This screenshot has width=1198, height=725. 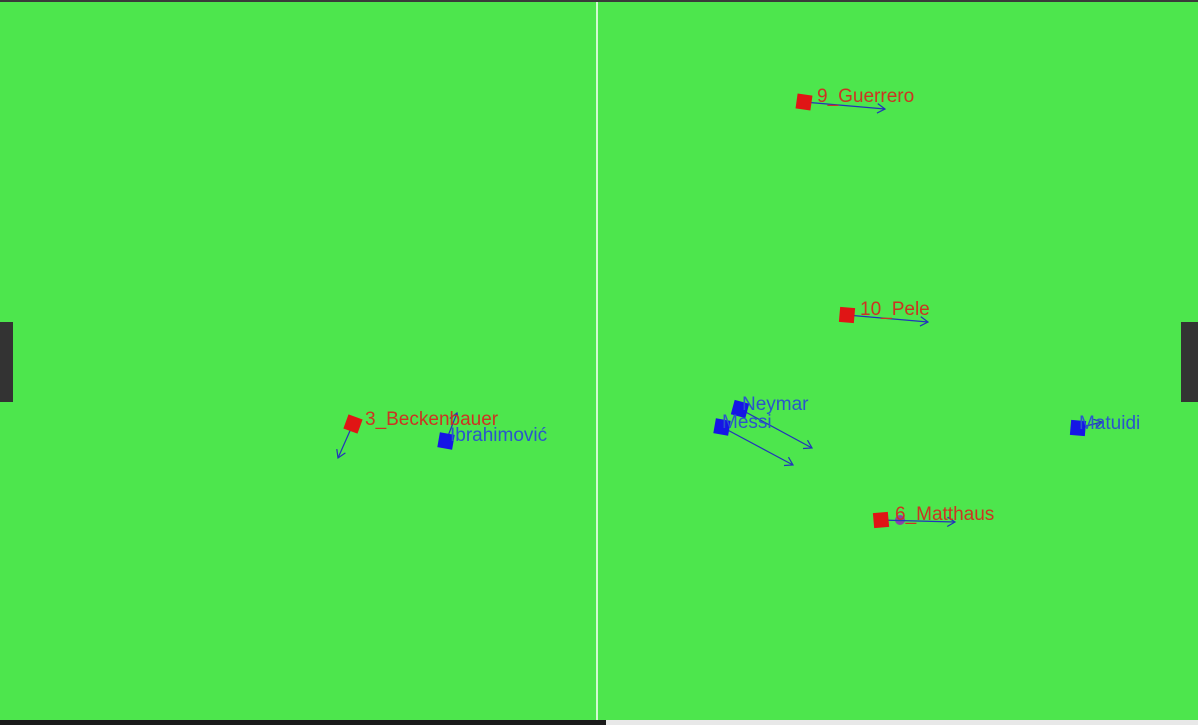 What do you see at coordinates (902, 722) in the screenshot?
I see `bottom-border-right` at bounding box center [902, 722].